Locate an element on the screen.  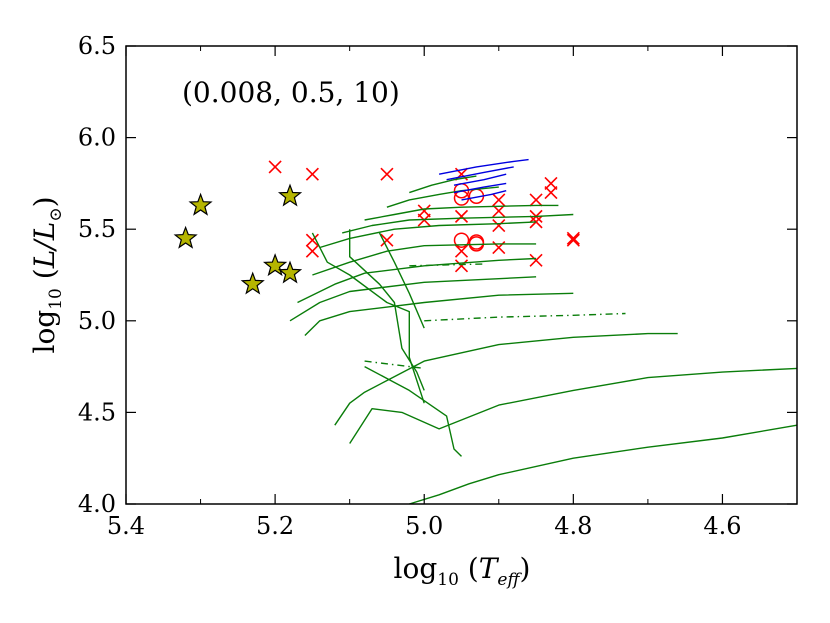
y-tick-label: 5.5 is located at coordinates (97, 229).